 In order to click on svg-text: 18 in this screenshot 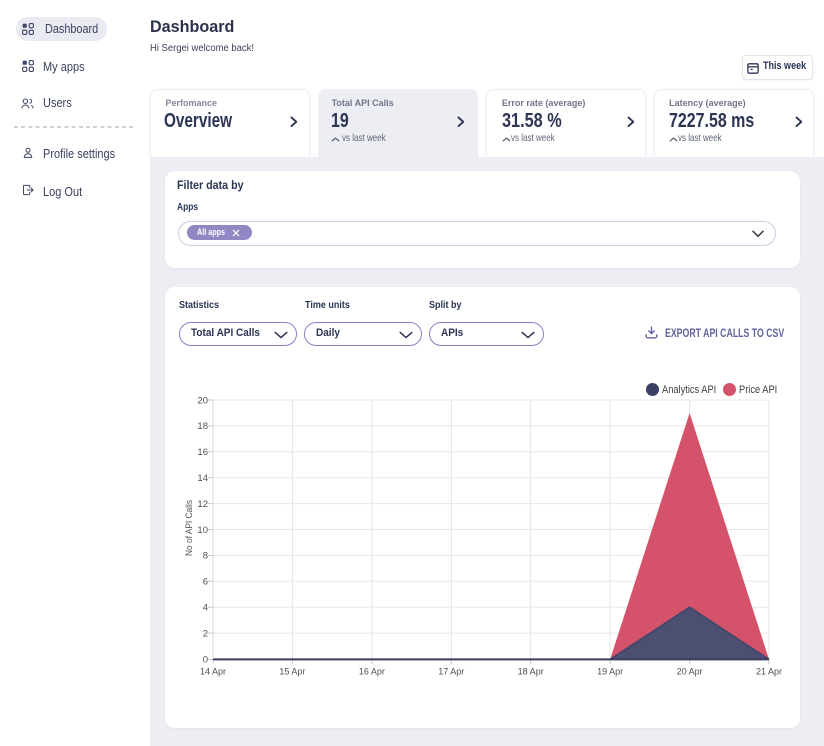, I will do `click(202, 426)`.